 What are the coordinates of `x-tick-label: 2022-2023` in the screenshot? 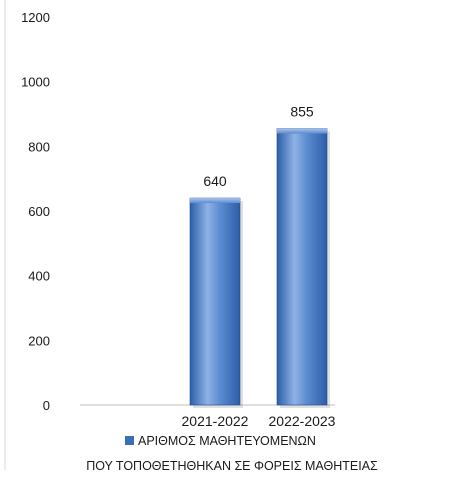 It's located at (302, 421).